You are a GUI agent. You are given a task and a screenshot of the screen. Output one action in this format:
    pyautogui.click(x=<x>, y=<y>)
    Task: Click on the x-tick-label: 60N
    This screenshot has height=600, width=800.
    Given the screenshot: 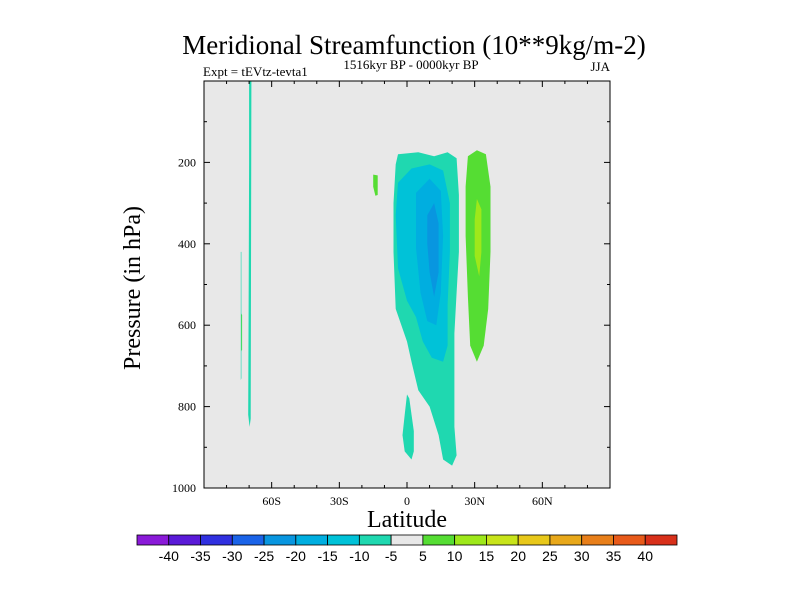 What is the action you would take?
    pyautogui.click(x=542, y=501)
    